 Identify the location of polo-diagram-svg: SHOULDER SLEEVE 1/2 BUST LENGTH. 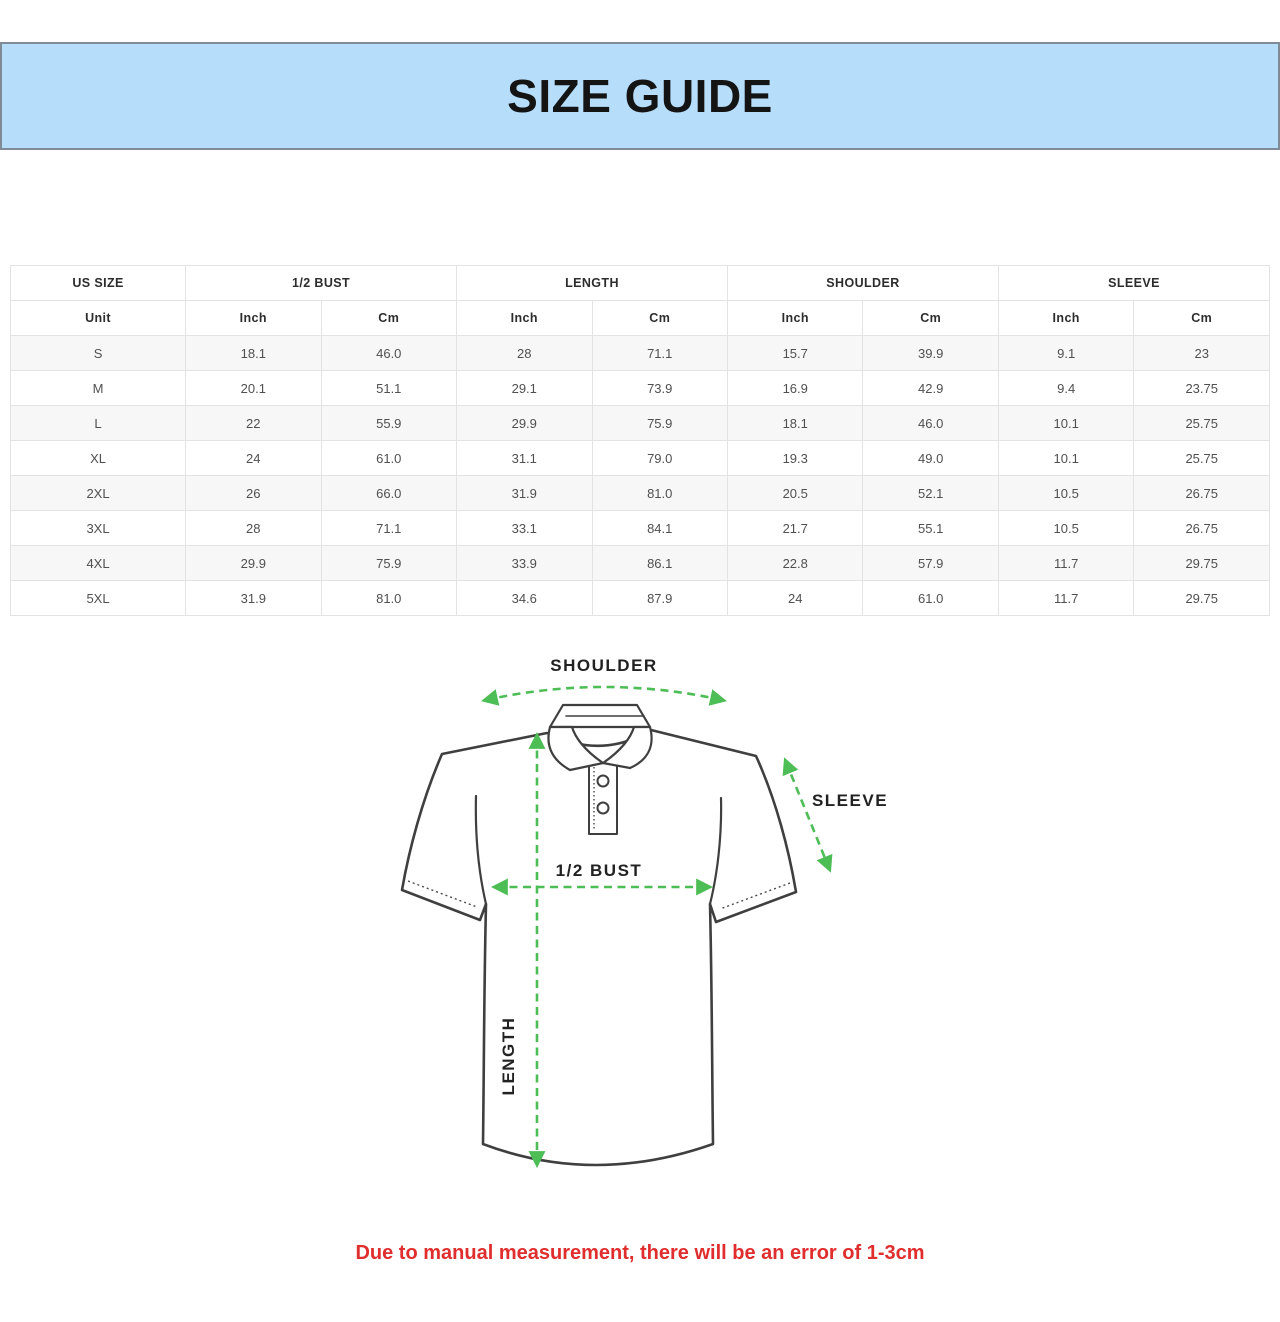
(643, 912).